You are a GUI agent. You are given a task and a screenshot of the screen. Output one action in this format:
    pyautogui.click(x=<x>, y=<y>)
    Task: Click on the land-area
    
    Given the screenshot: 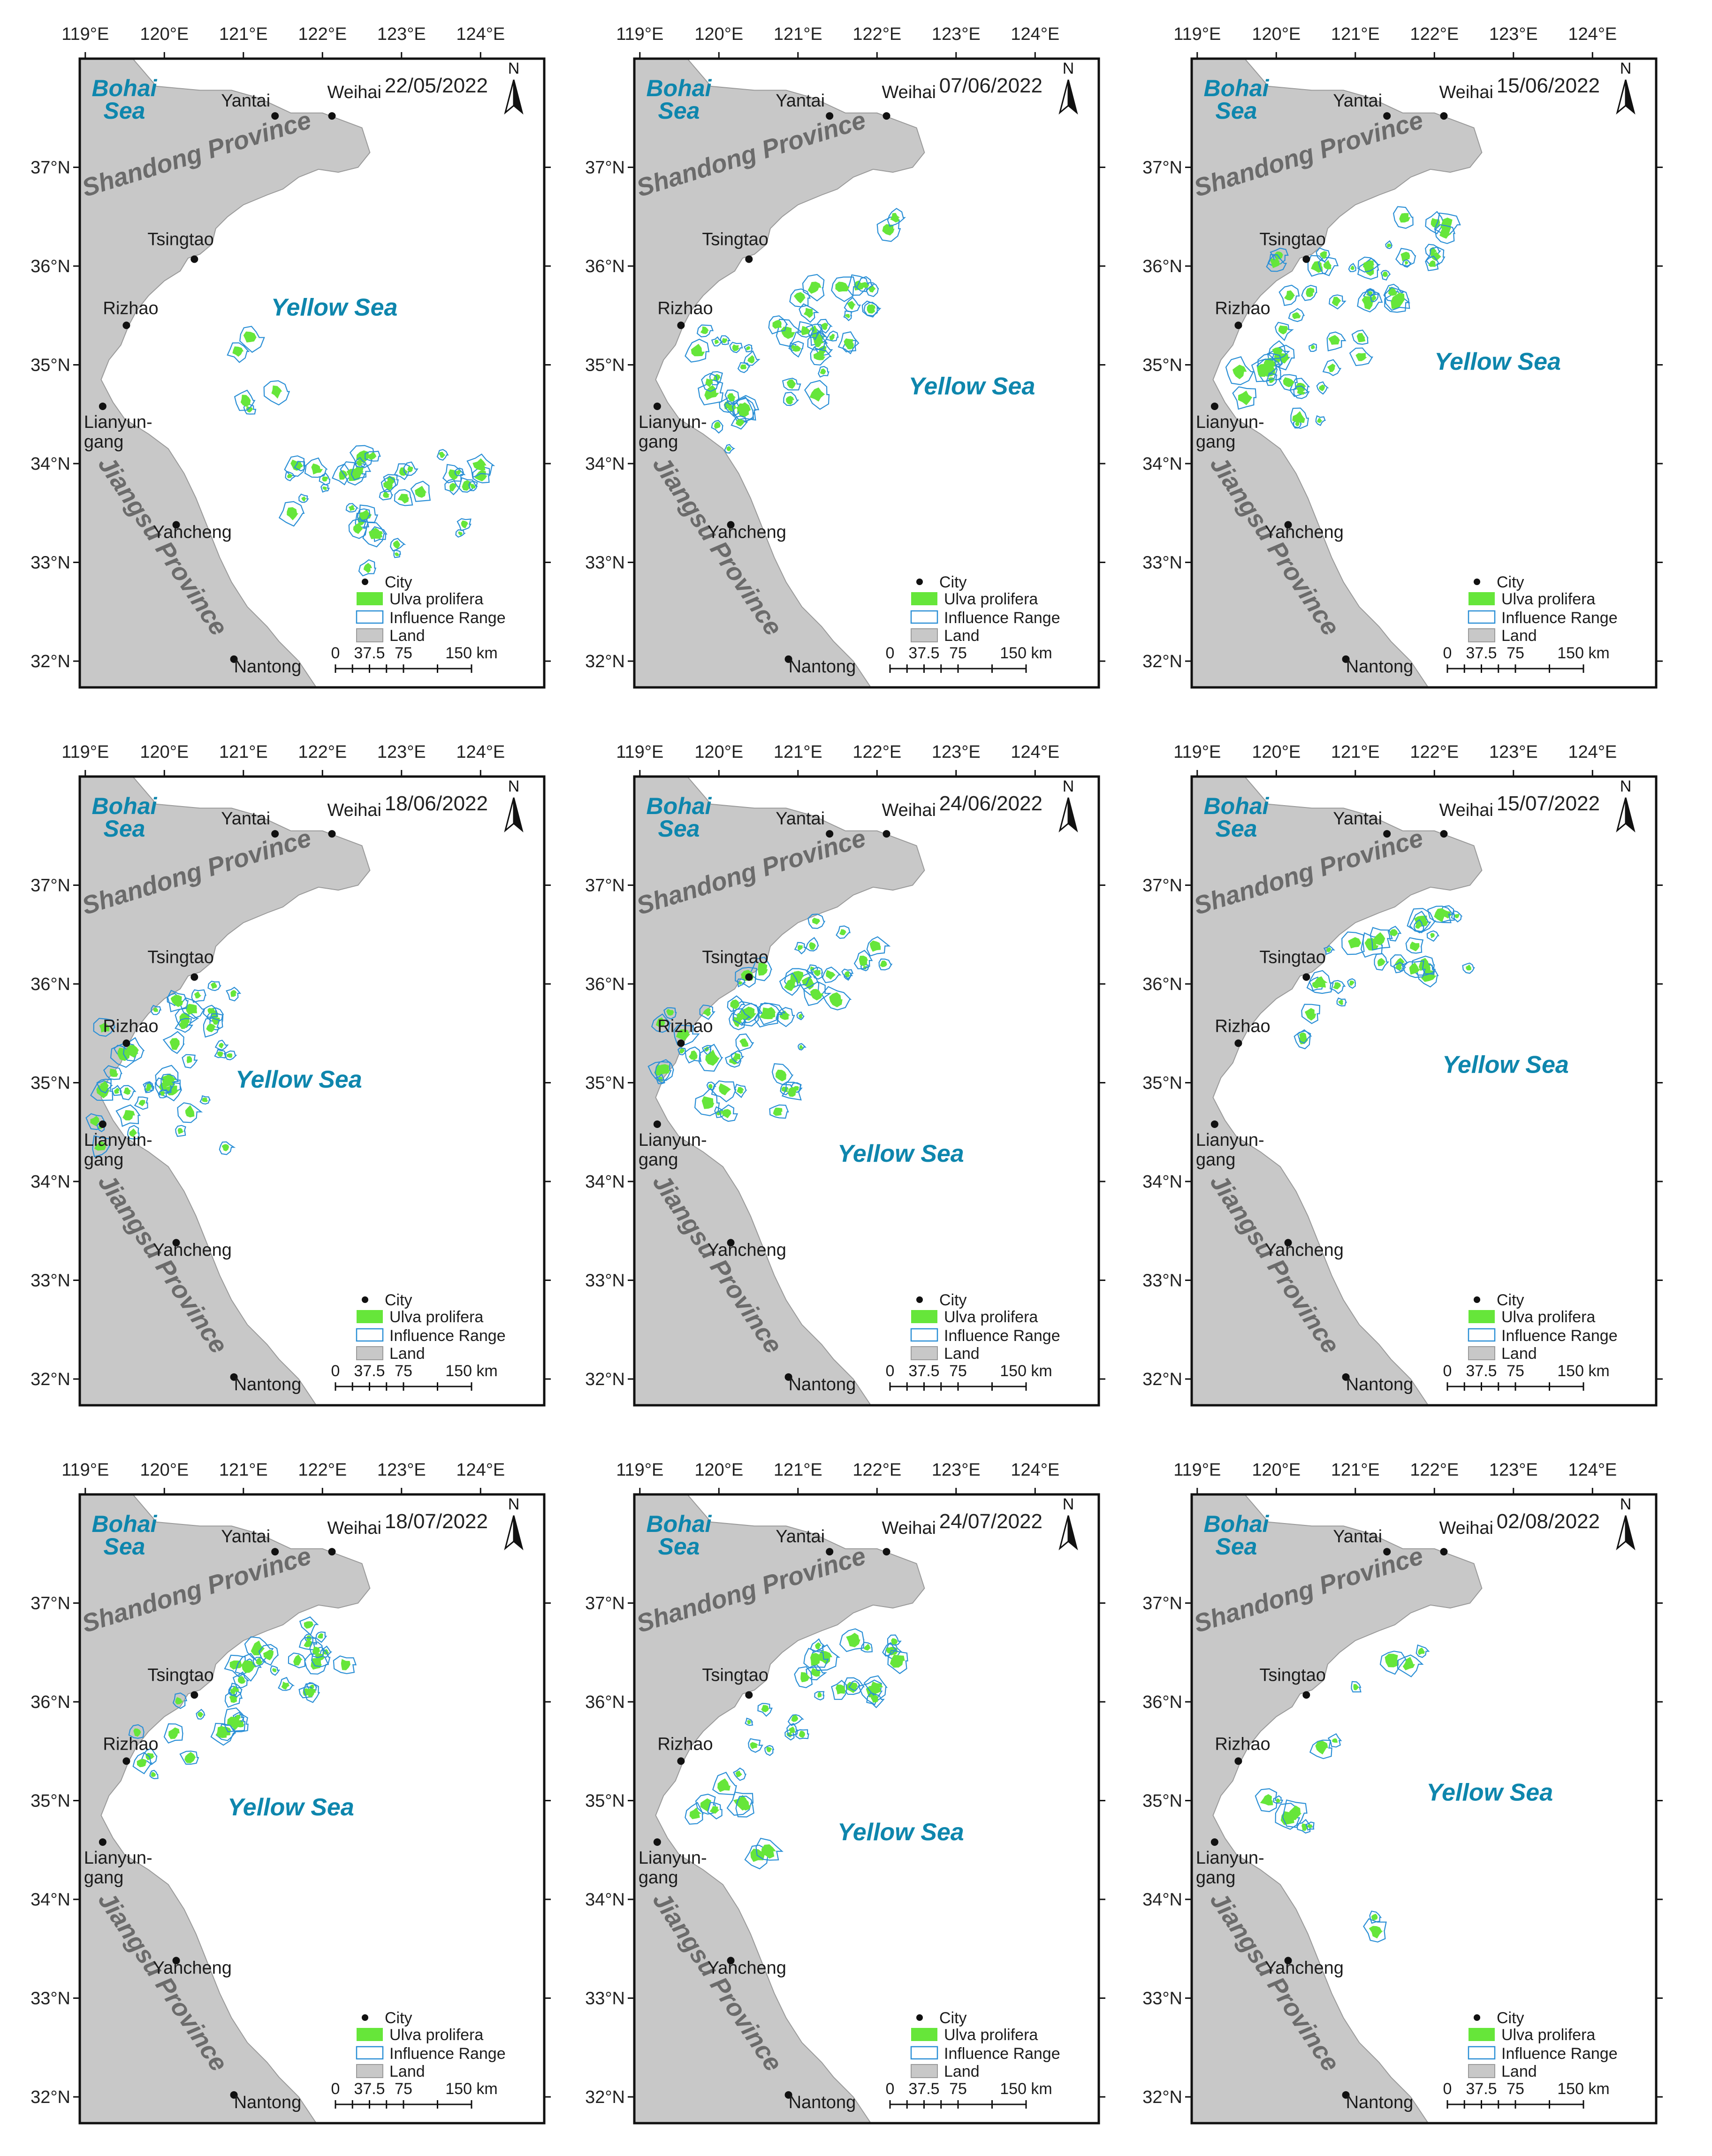 What is the action you would take?
    pyautogui.click(x=226, y=1091)
    